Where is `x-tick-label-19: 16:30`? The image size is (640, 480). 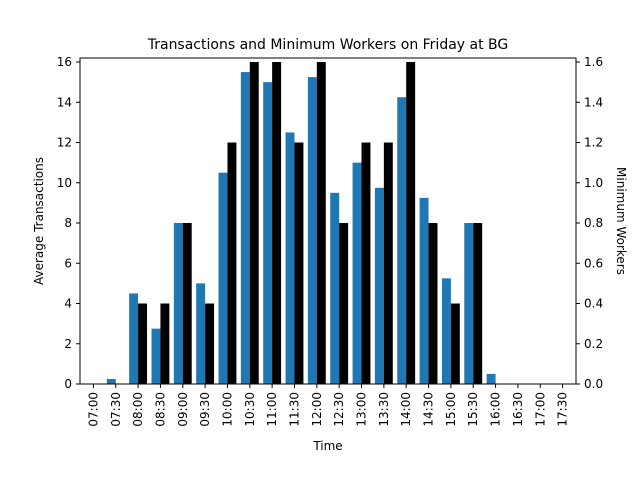
x-tick-label-19: 16:30 is located at coordinates (518, 409).